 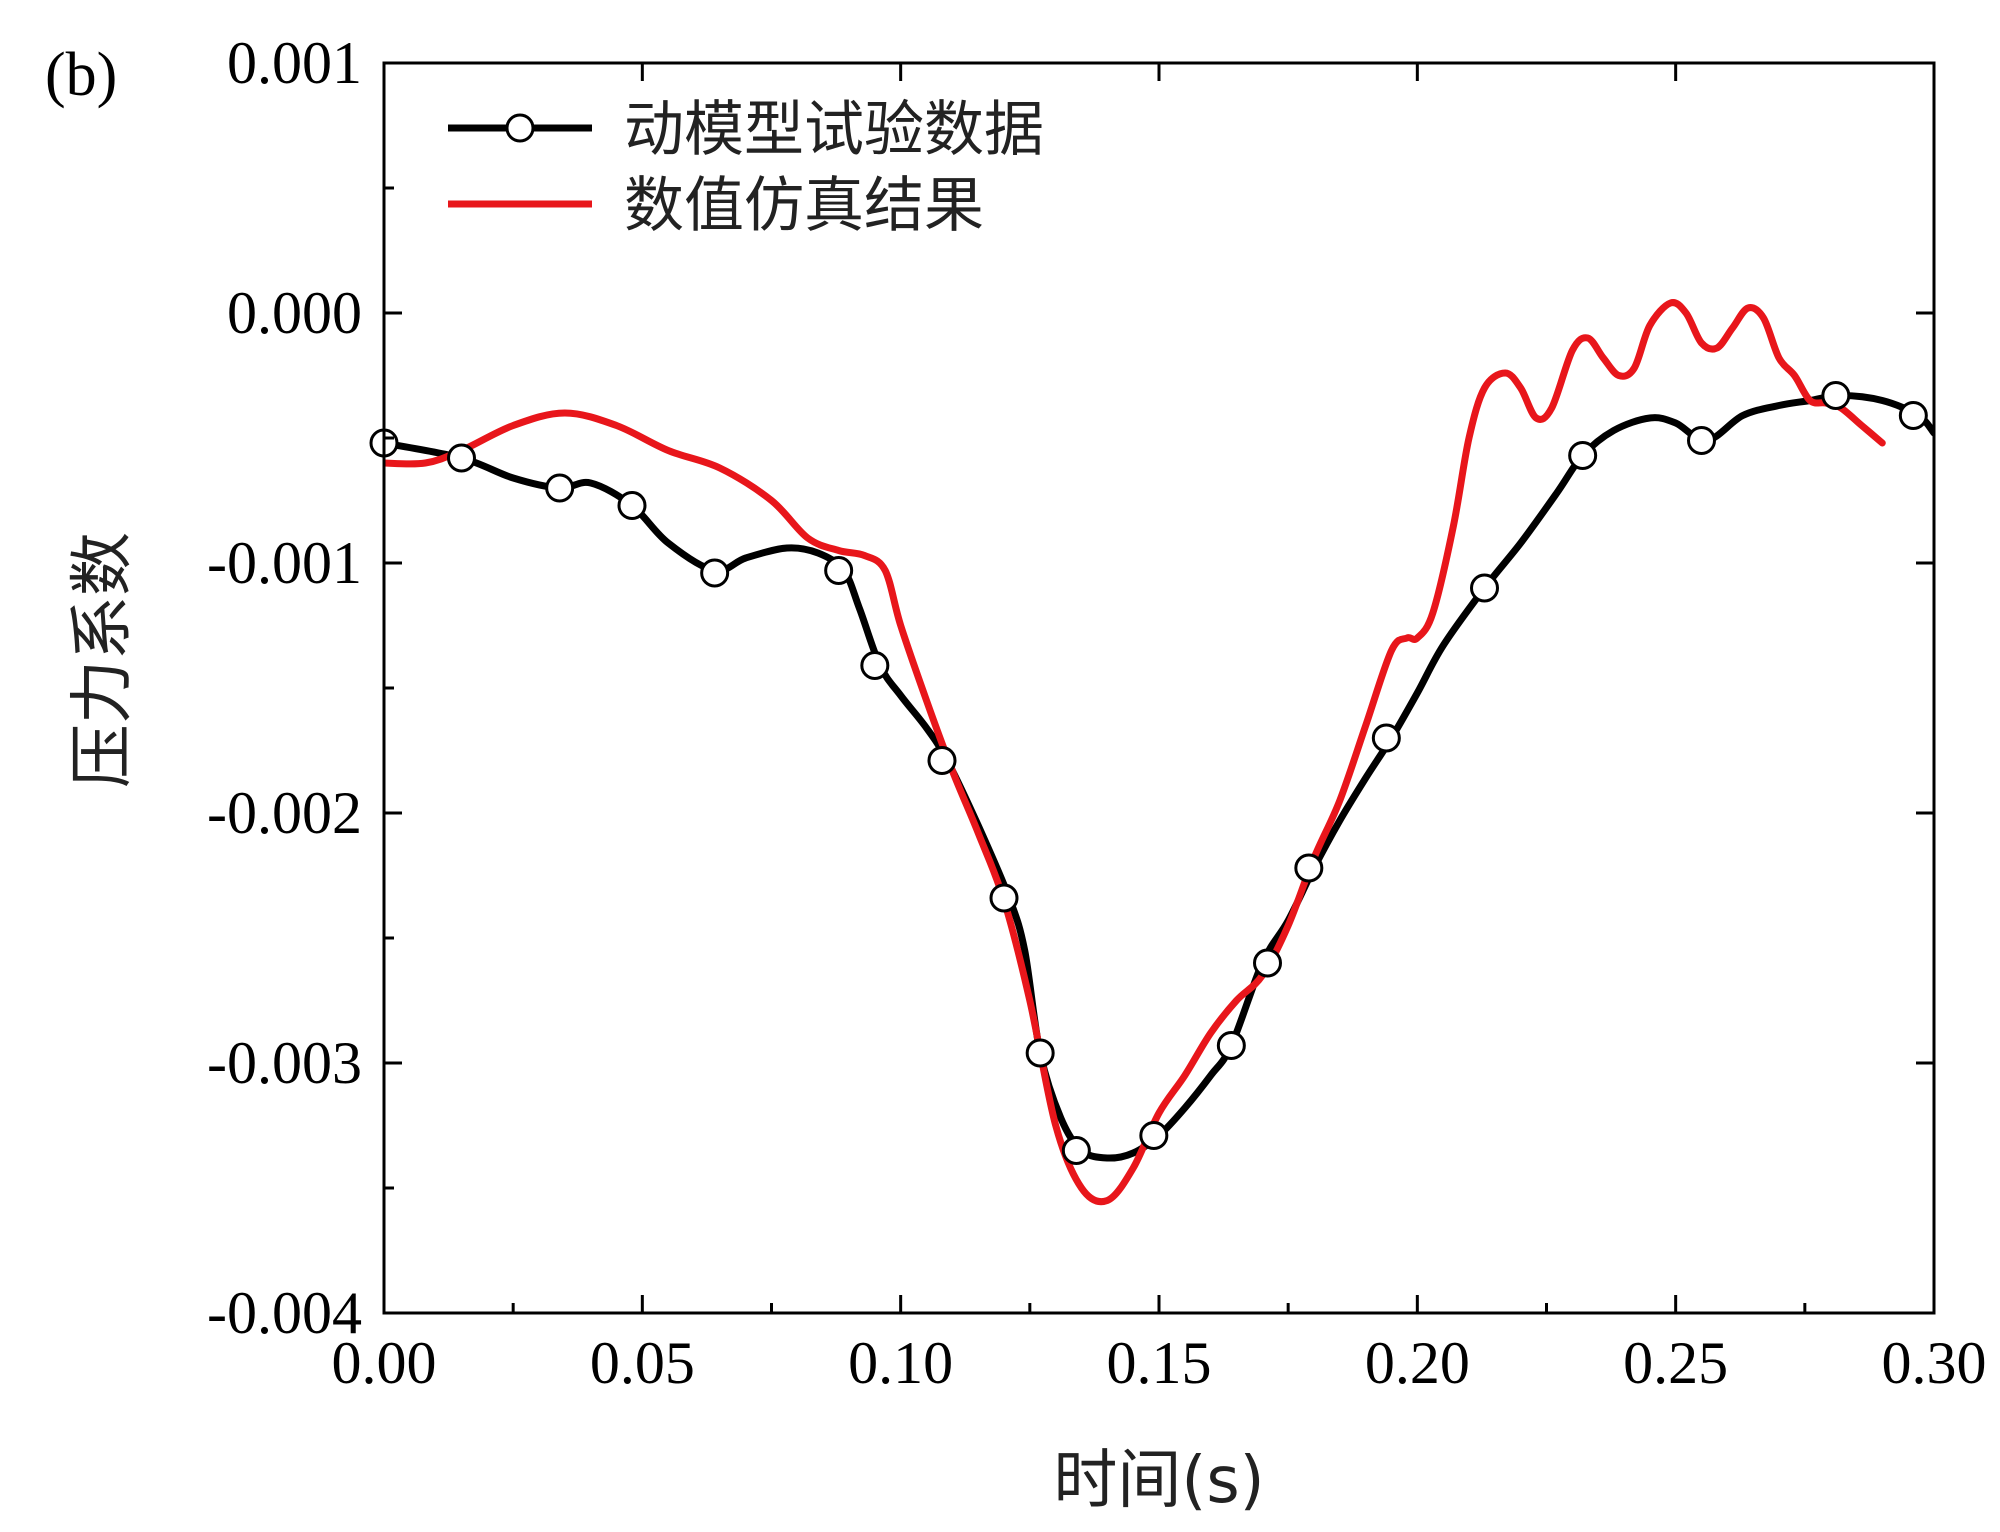 I want to click on x-tick-label: 0.05, so click(x=642, y=1363).